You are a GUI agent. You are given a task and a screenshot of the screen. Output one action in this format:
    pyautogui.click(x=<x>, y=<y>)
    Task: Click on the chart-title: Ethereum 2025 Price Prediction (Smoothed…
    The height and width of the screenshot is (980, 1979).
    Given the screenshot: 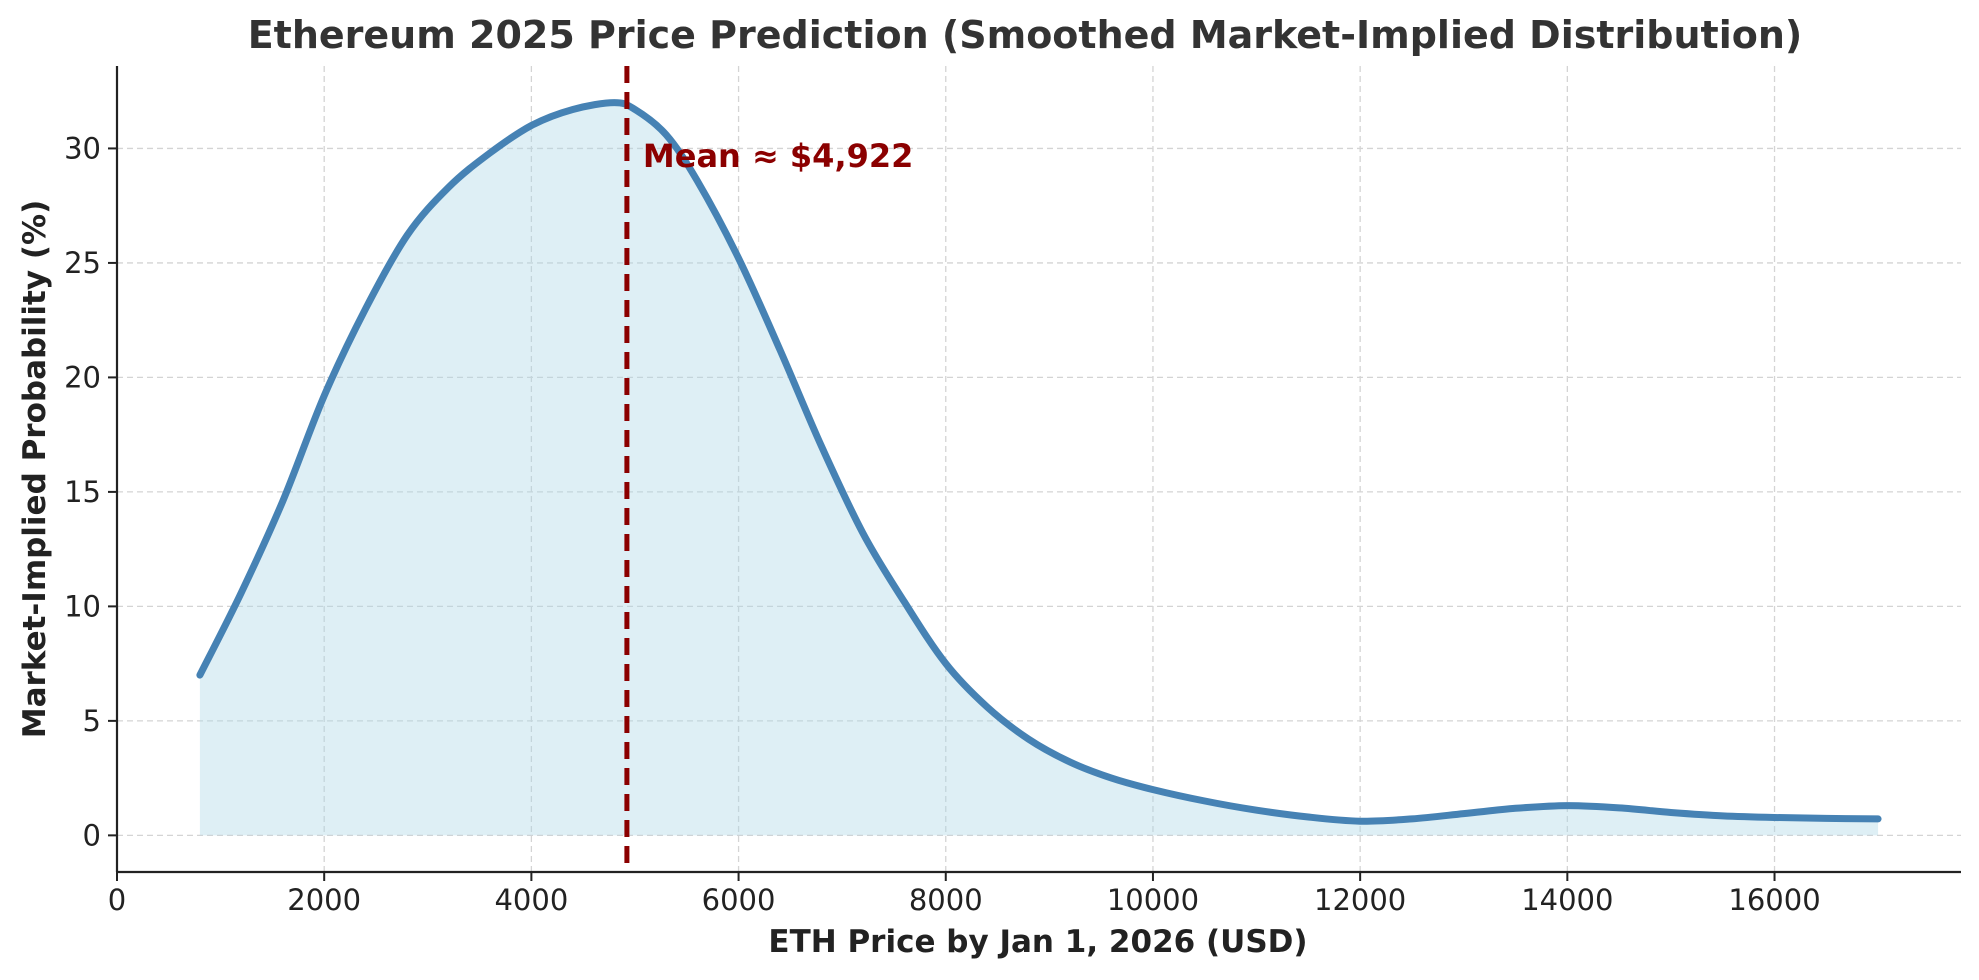 What is the action you would take?
    pyautogui.click(x=1025, y=35)
    